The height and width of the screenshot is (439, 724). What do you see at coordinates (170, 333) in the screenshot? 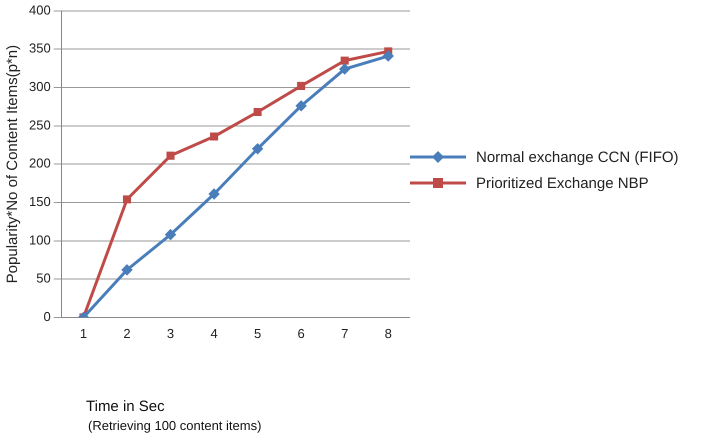
I see `x-tick-label: 3` at bounding box center [170, 333].